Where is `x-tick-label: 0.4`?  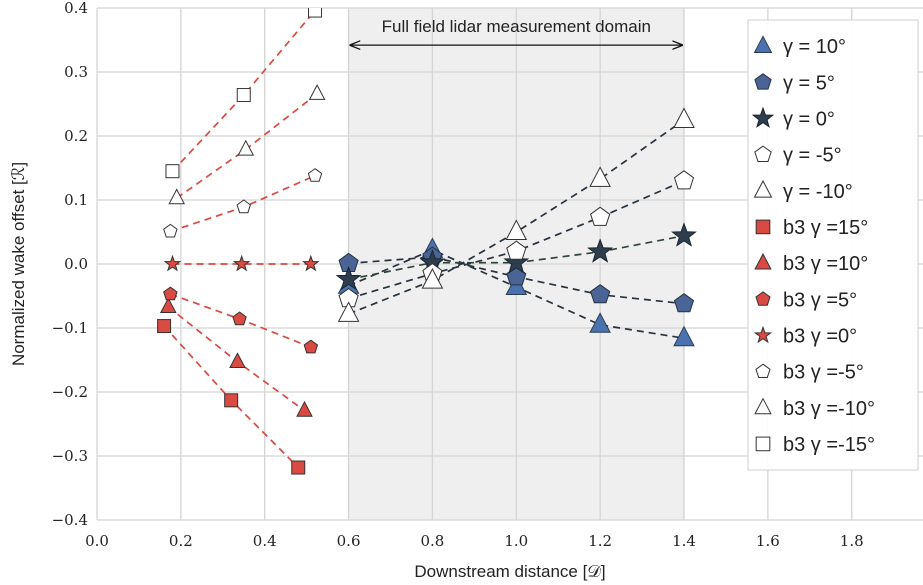 x-tick-label: 0.4 is located at coordinates (265, 541).